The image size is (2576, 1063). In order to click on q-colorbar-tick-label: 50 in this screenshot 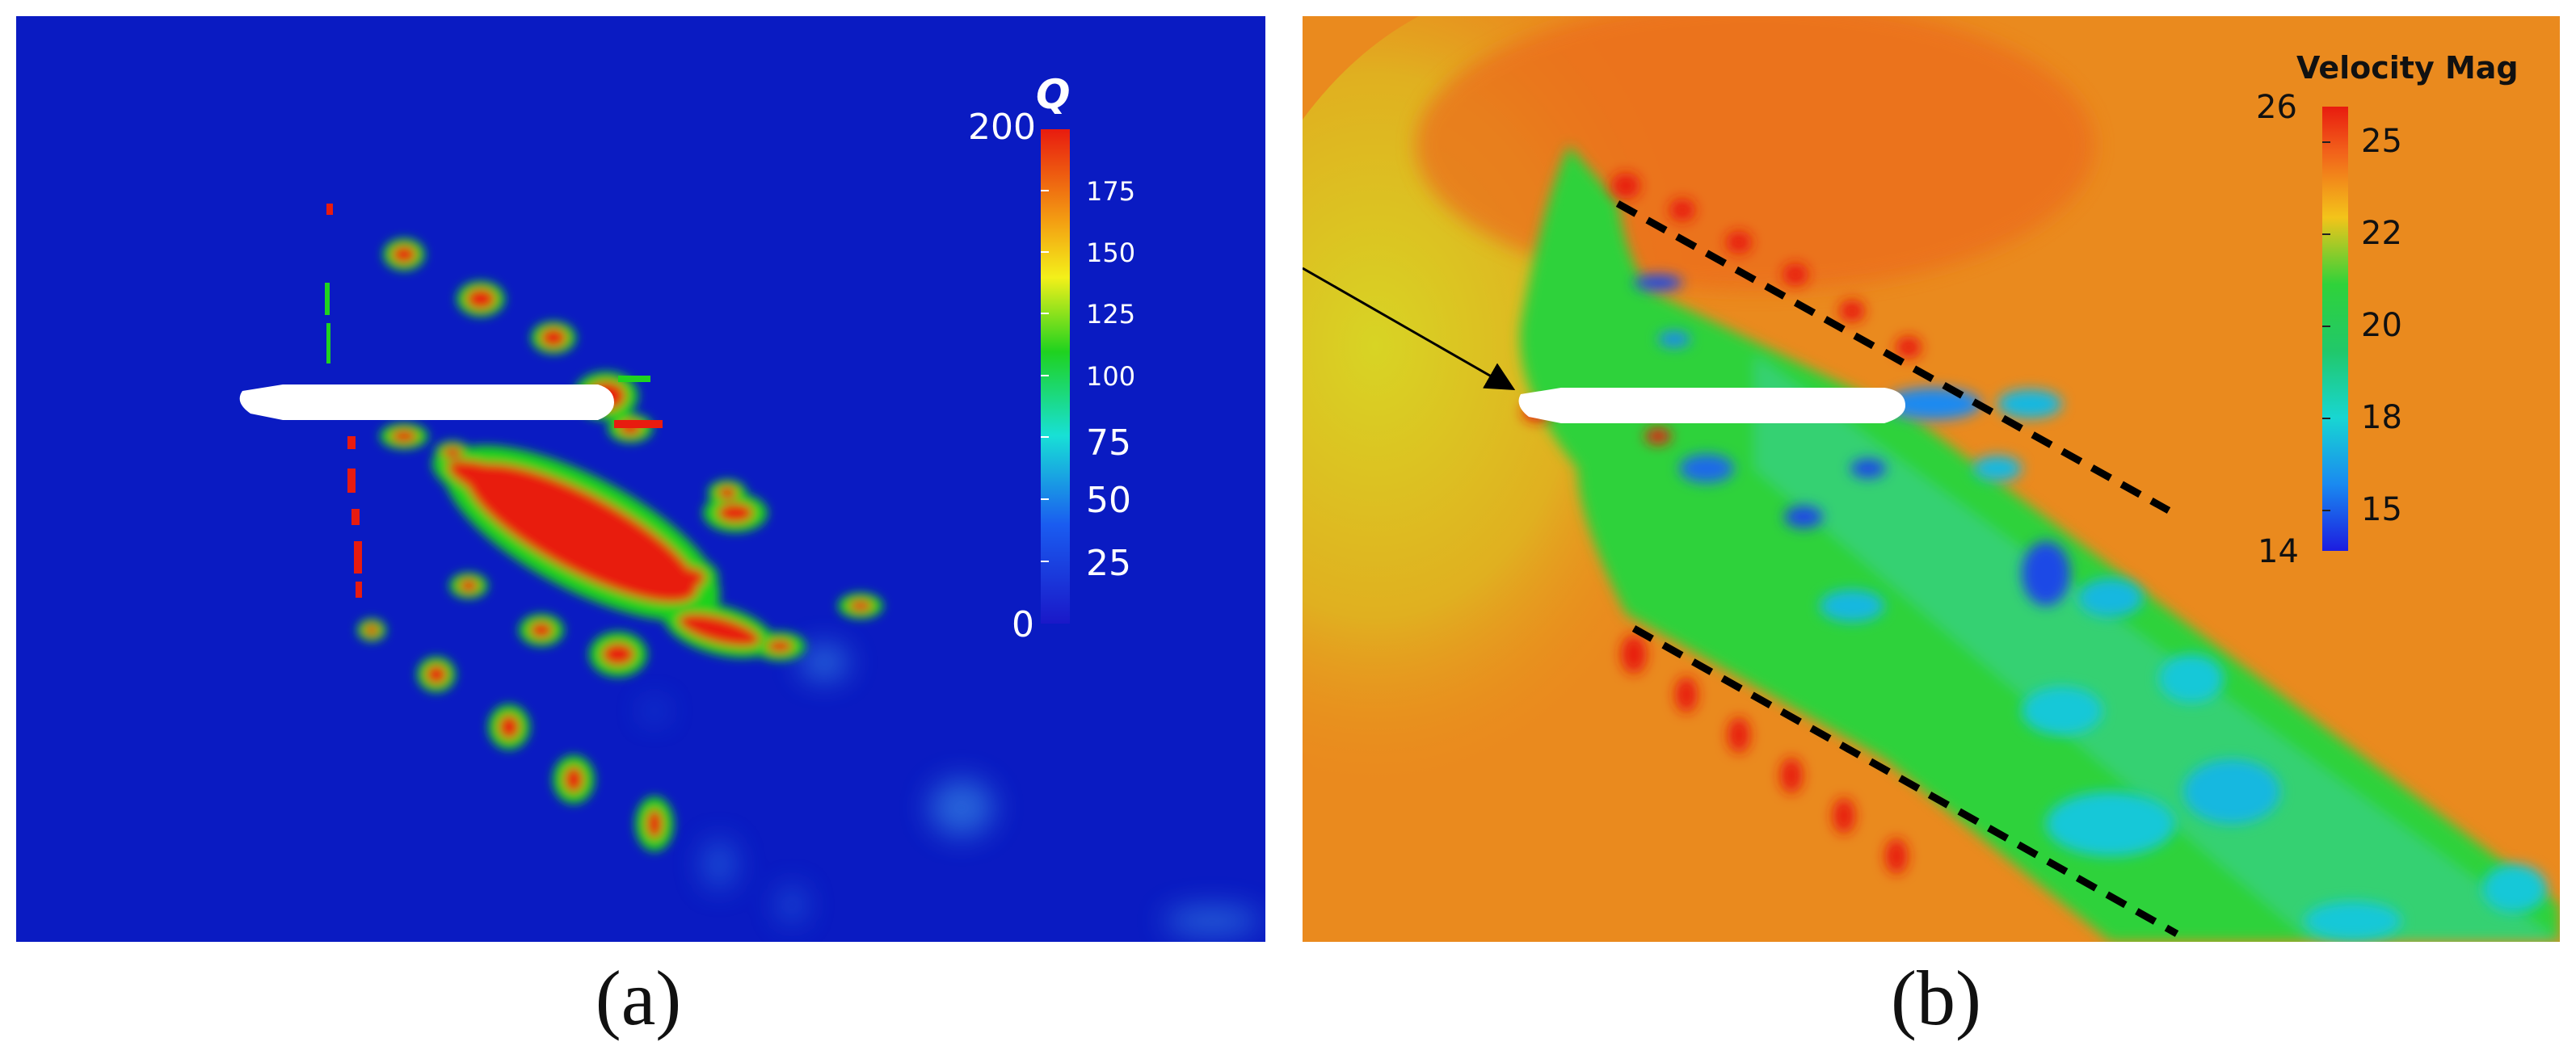, I will do `click(1108, 501)`.